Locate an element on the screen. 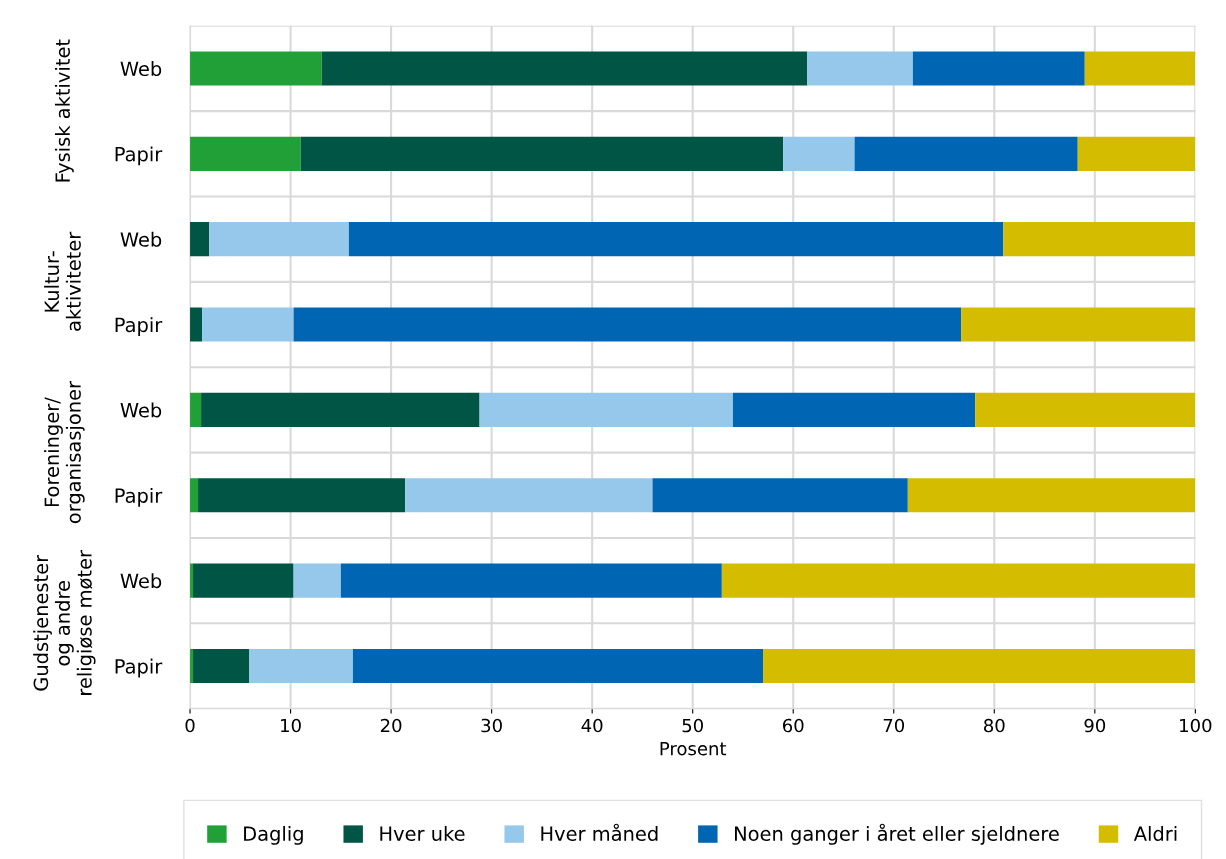  x-tick-label: 90 is located at coordinates (1095, 725).